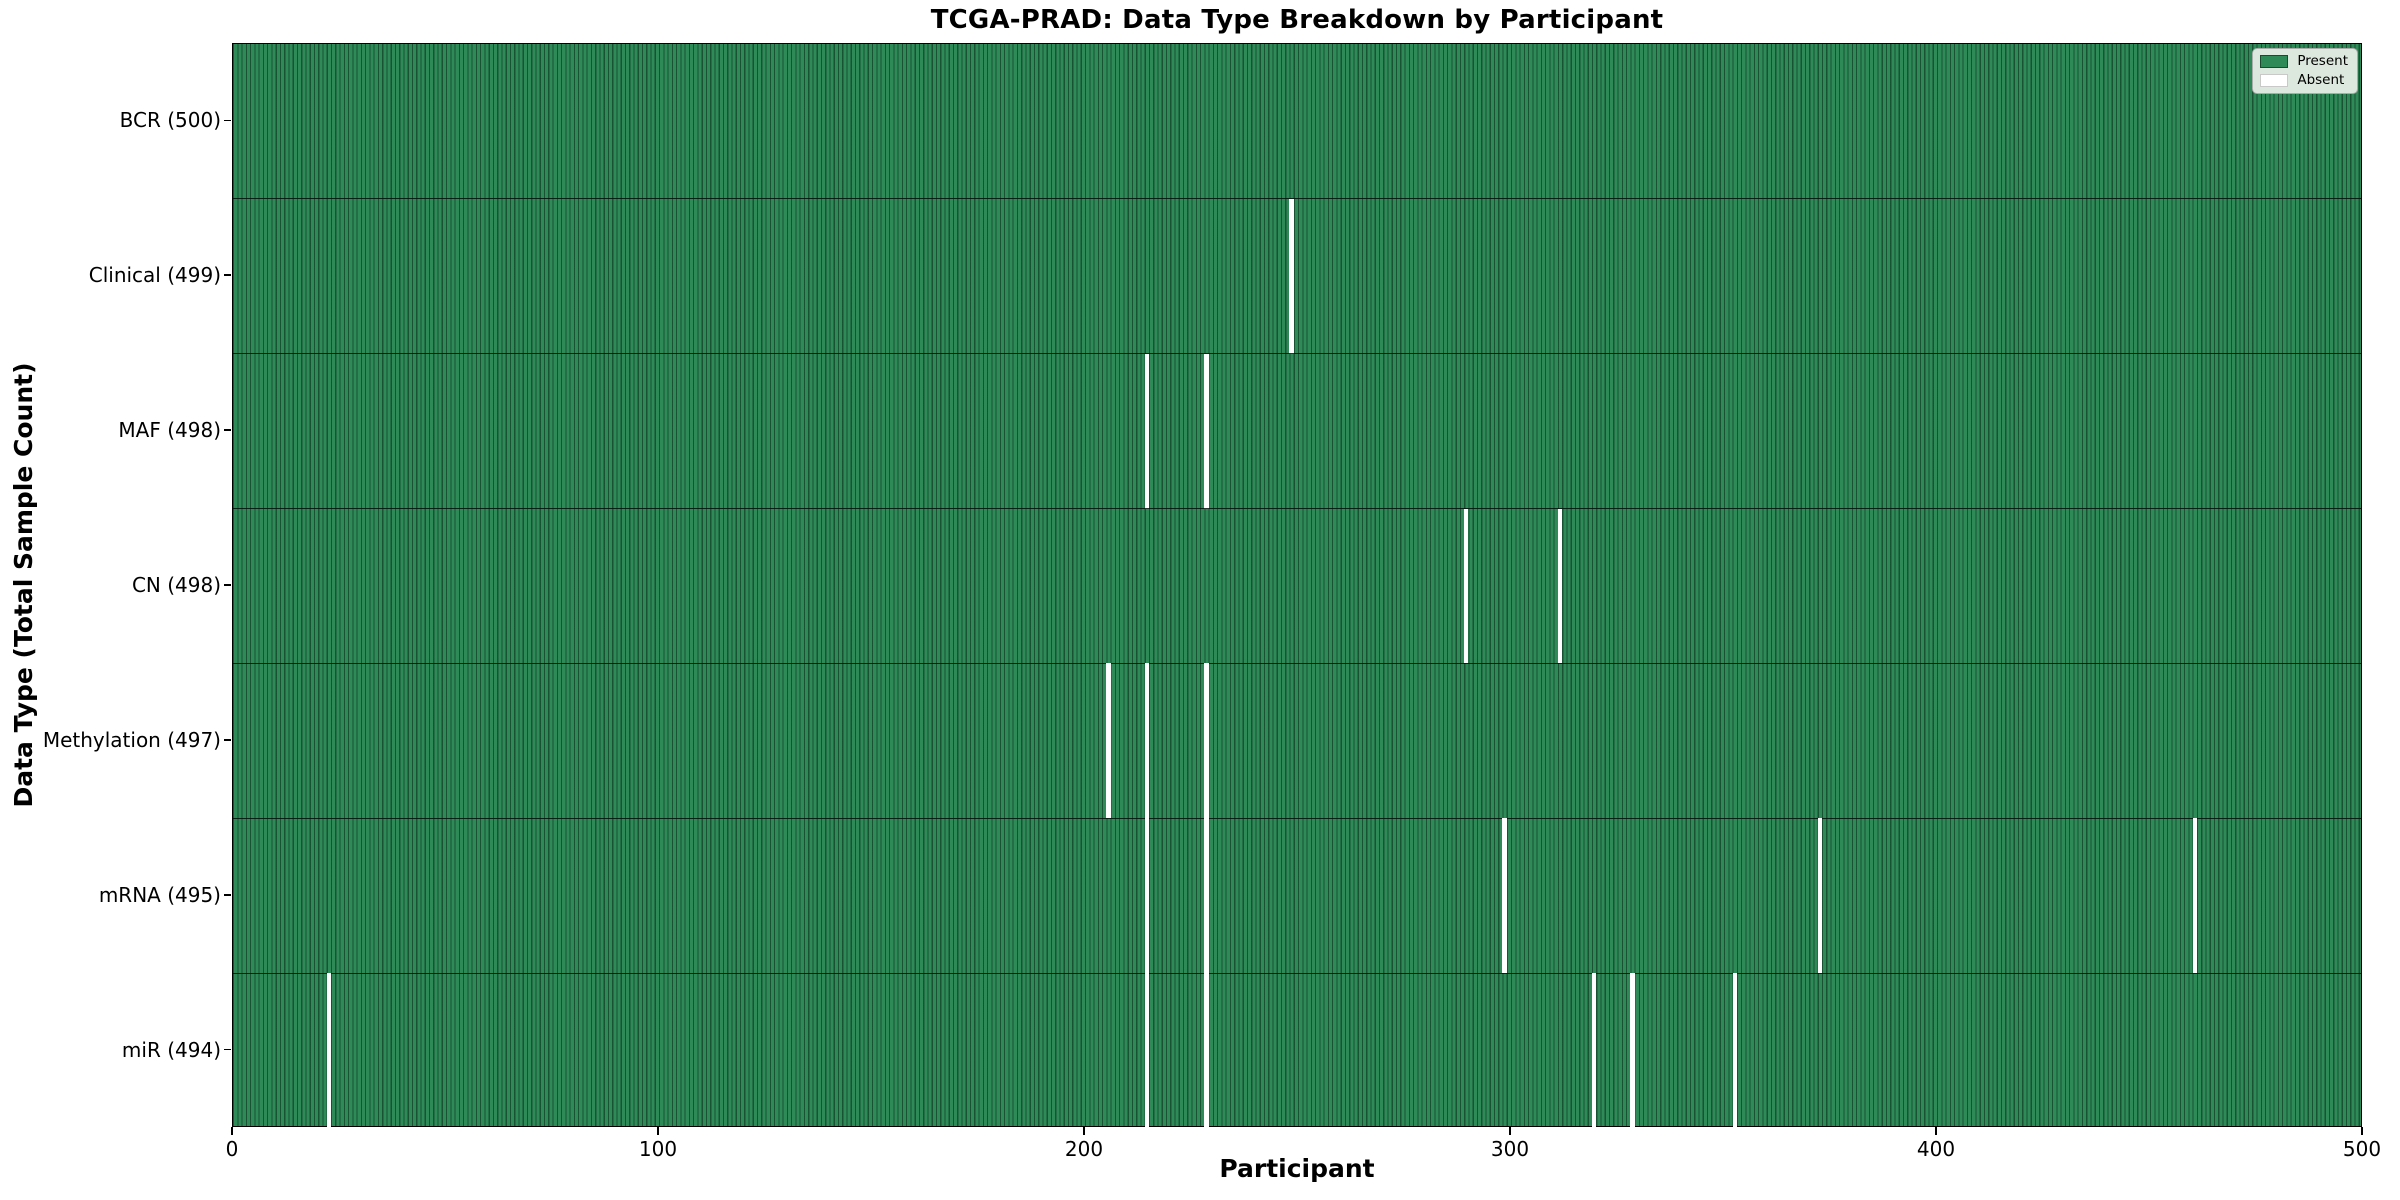 The image size is (2400, 1200). What do you see at coordinates (2322, 61) in the screenshot?
I see `legend-present-label: Present` at bounding box center [2322, 61].